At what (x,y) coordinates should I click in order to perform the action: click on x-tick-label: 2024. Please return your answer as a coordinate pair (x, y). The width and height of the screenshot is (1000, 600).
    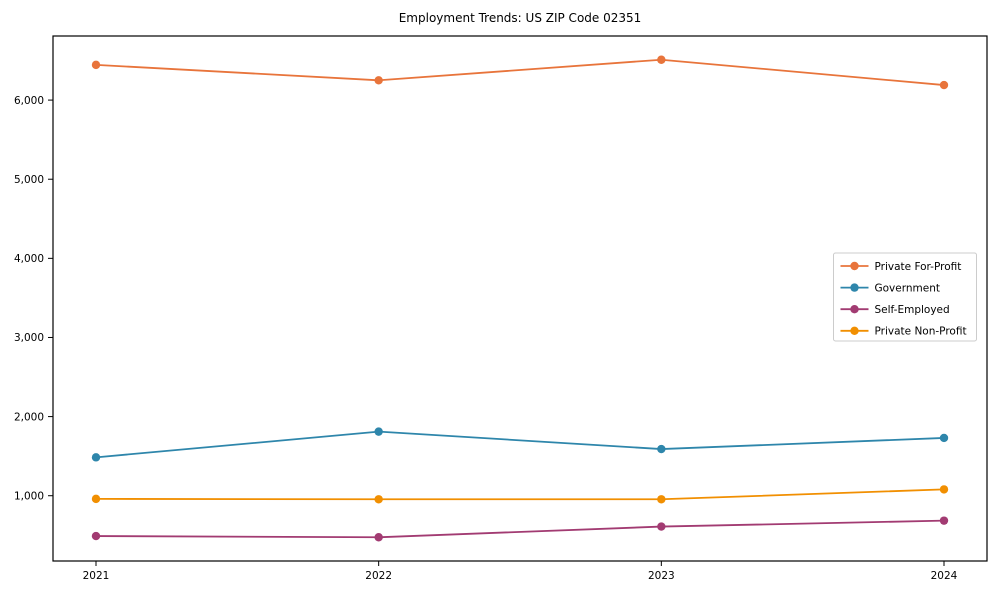
    Looking at the image, I should click on (944, 576).